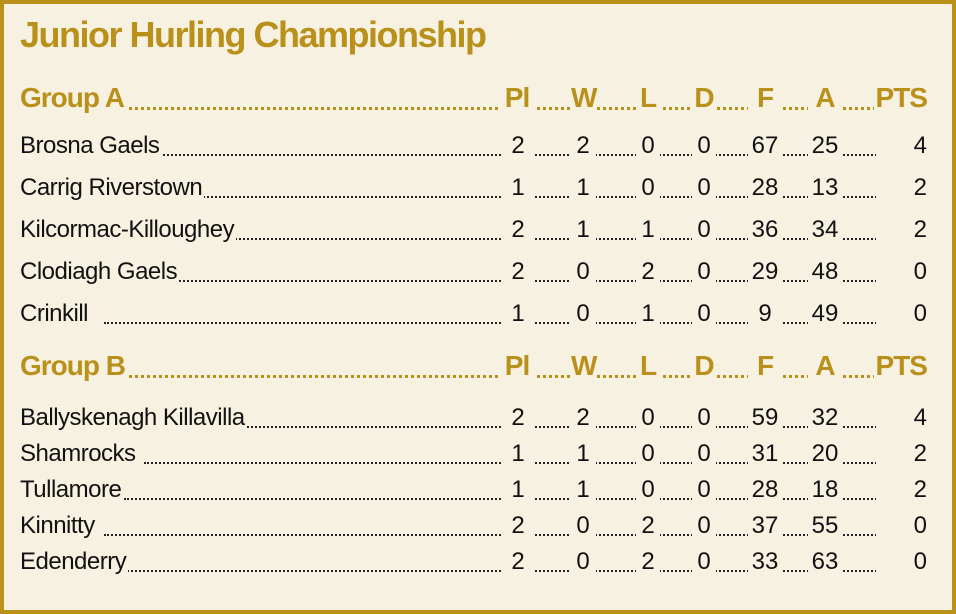  Describe the element at coordinates (825, 418) in the screenshot. I see `cell-a: 32` at that location.